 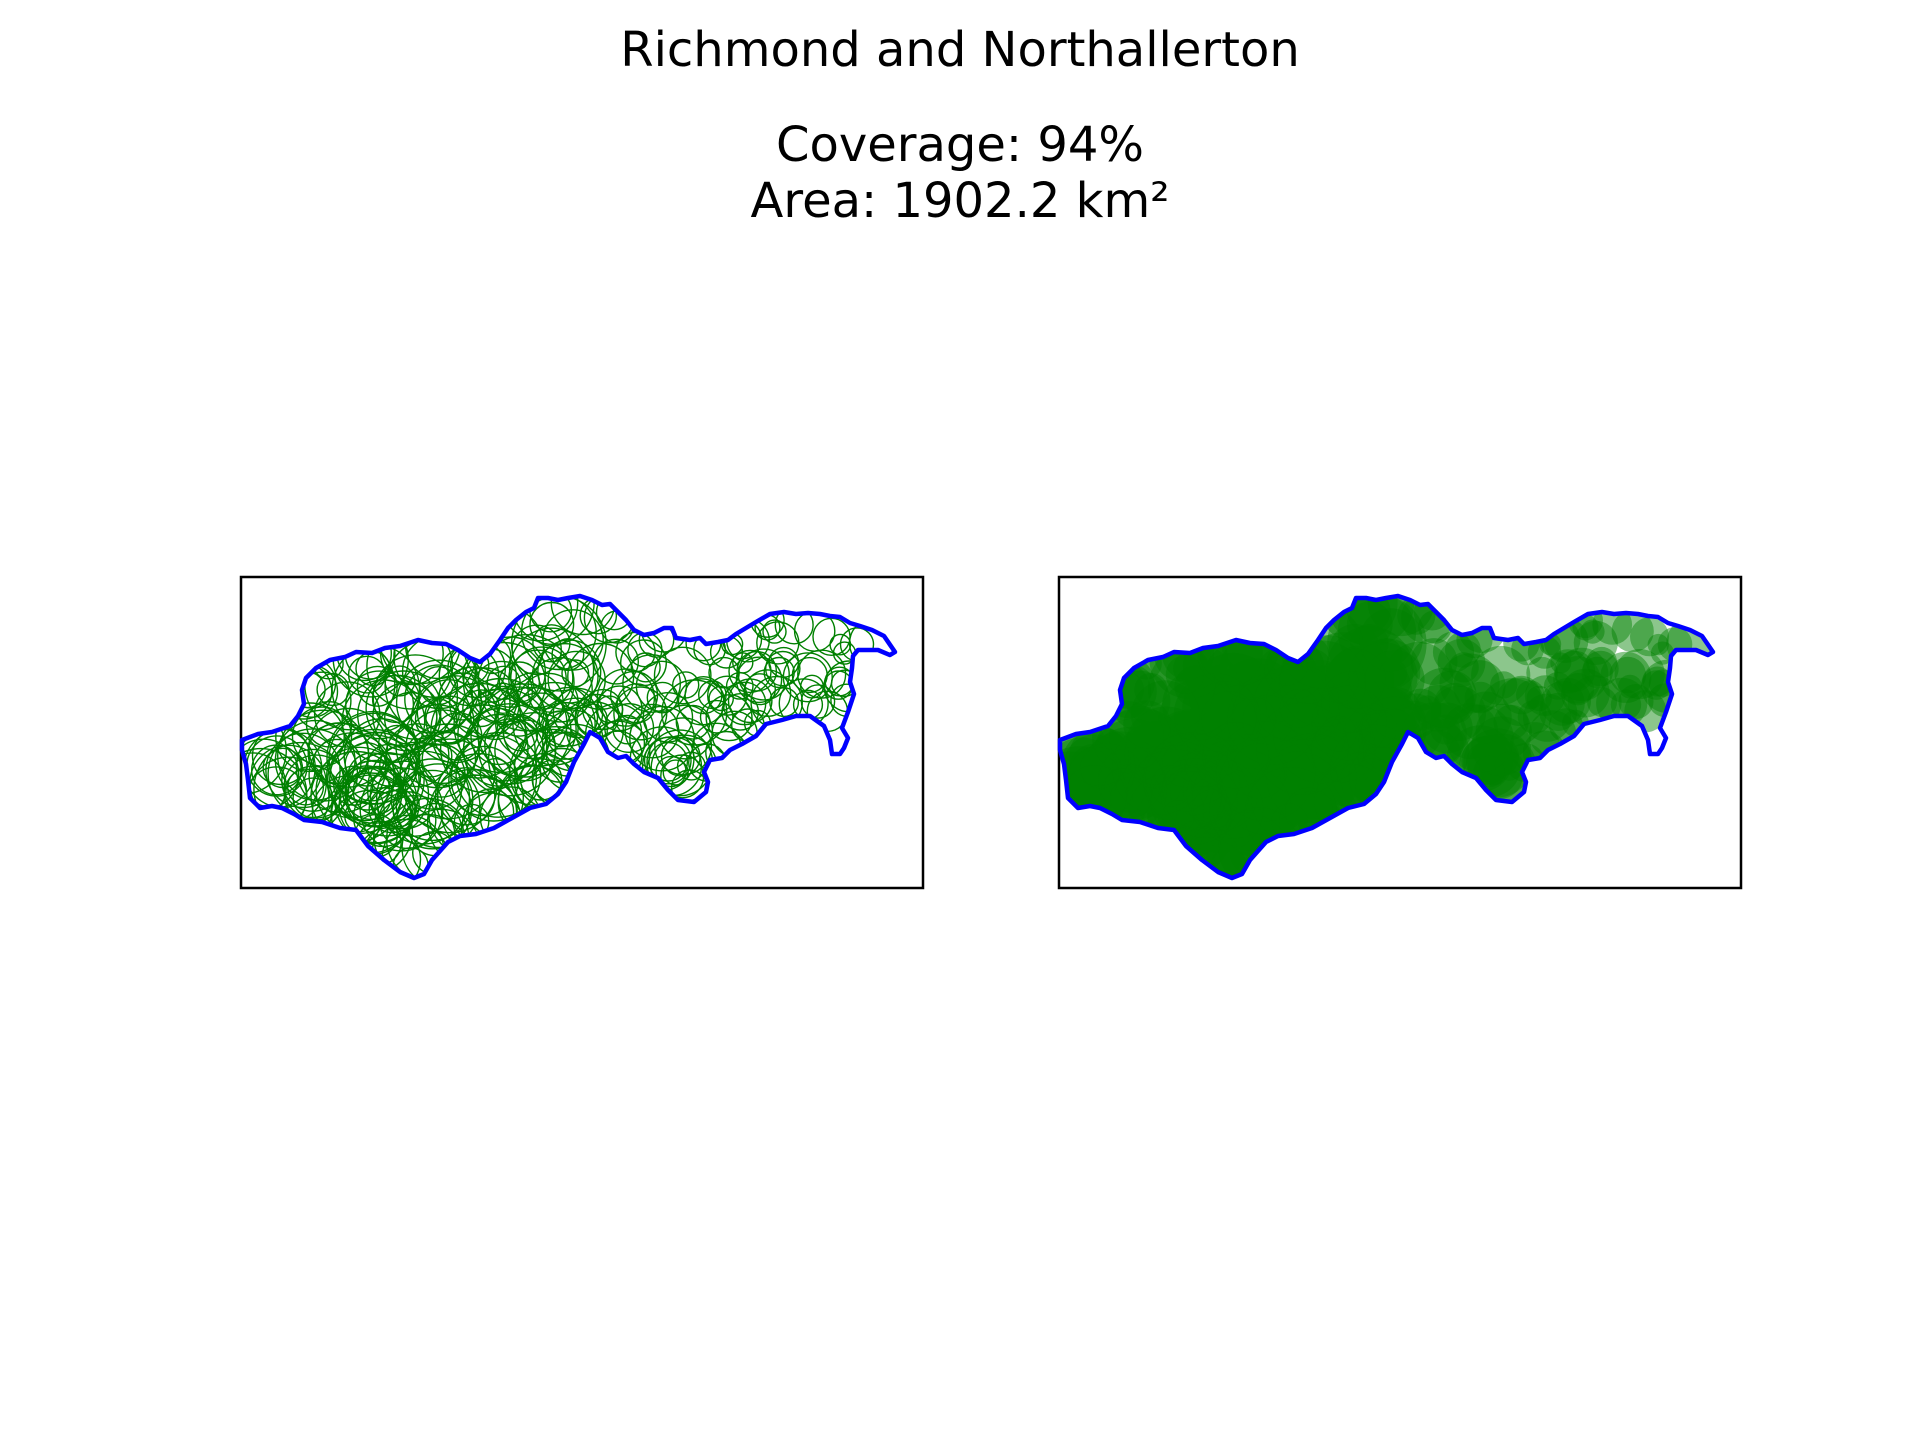 I want to click on panel-filled-circles, so click(x=1400, y=732).